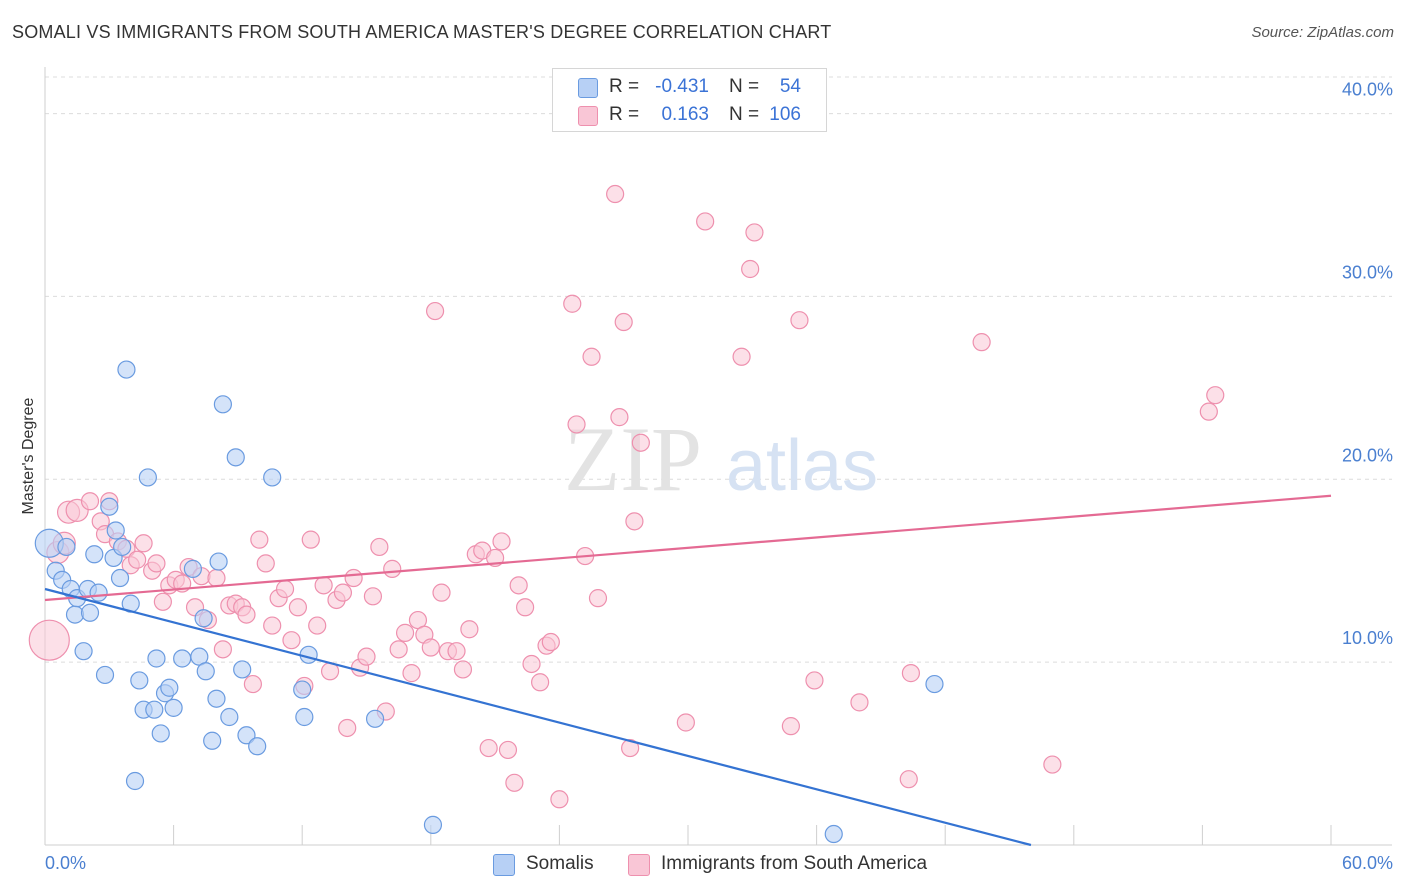  I want to click on watermark-zip: ZIP, so click(633, 459).